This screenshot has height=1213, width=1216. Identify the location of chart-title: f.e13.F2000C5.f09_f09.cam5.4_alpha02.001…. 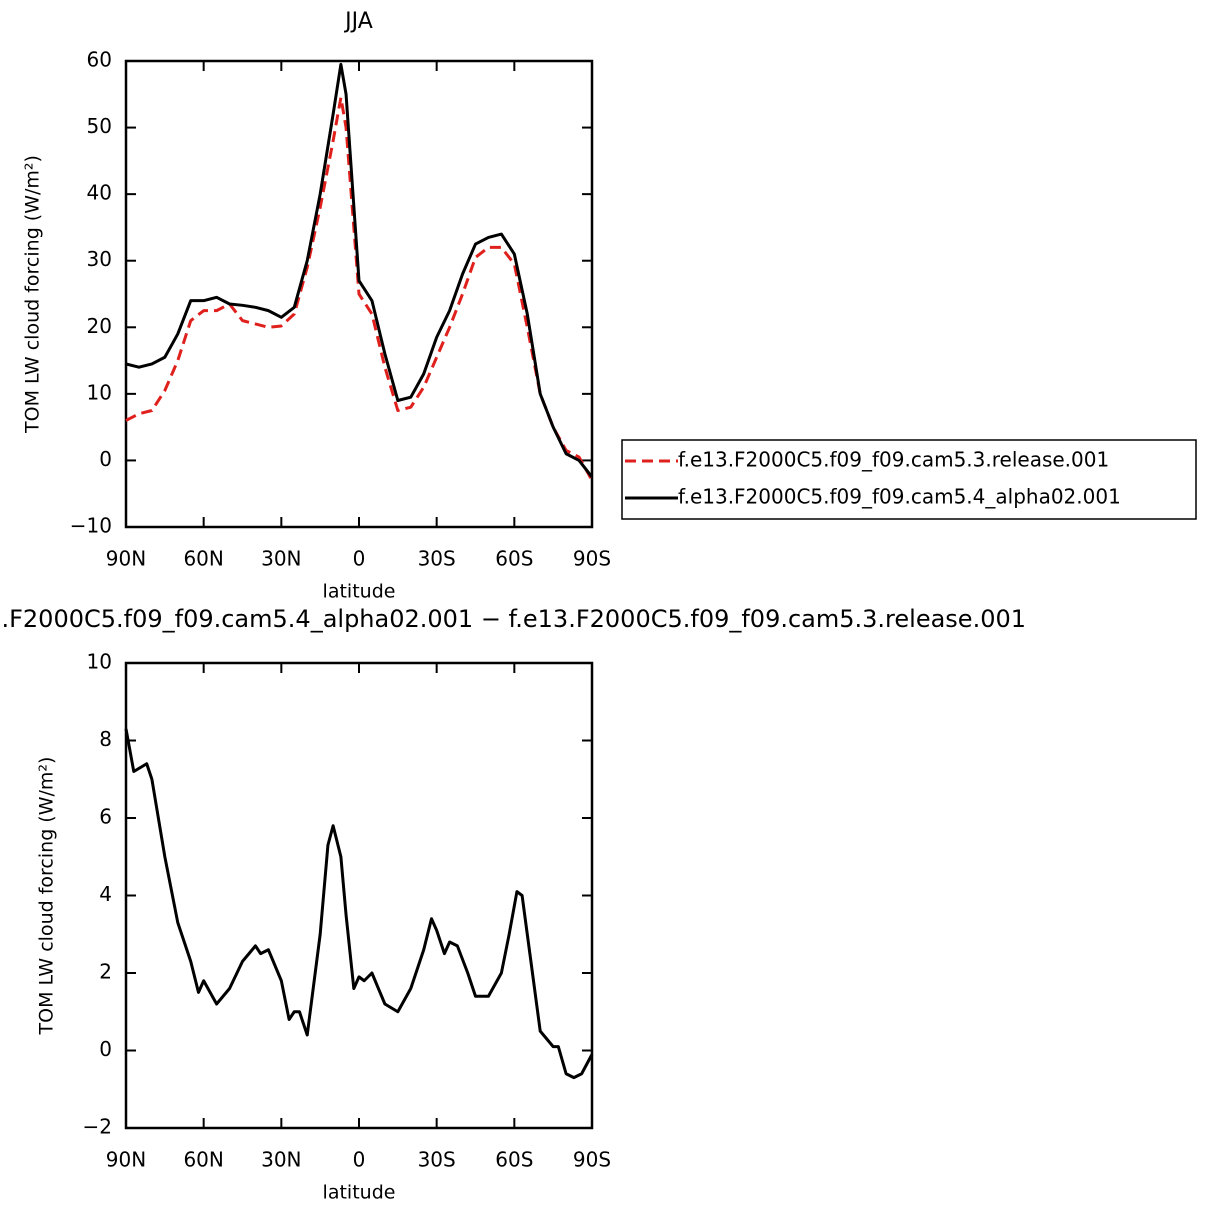
(513, 619).